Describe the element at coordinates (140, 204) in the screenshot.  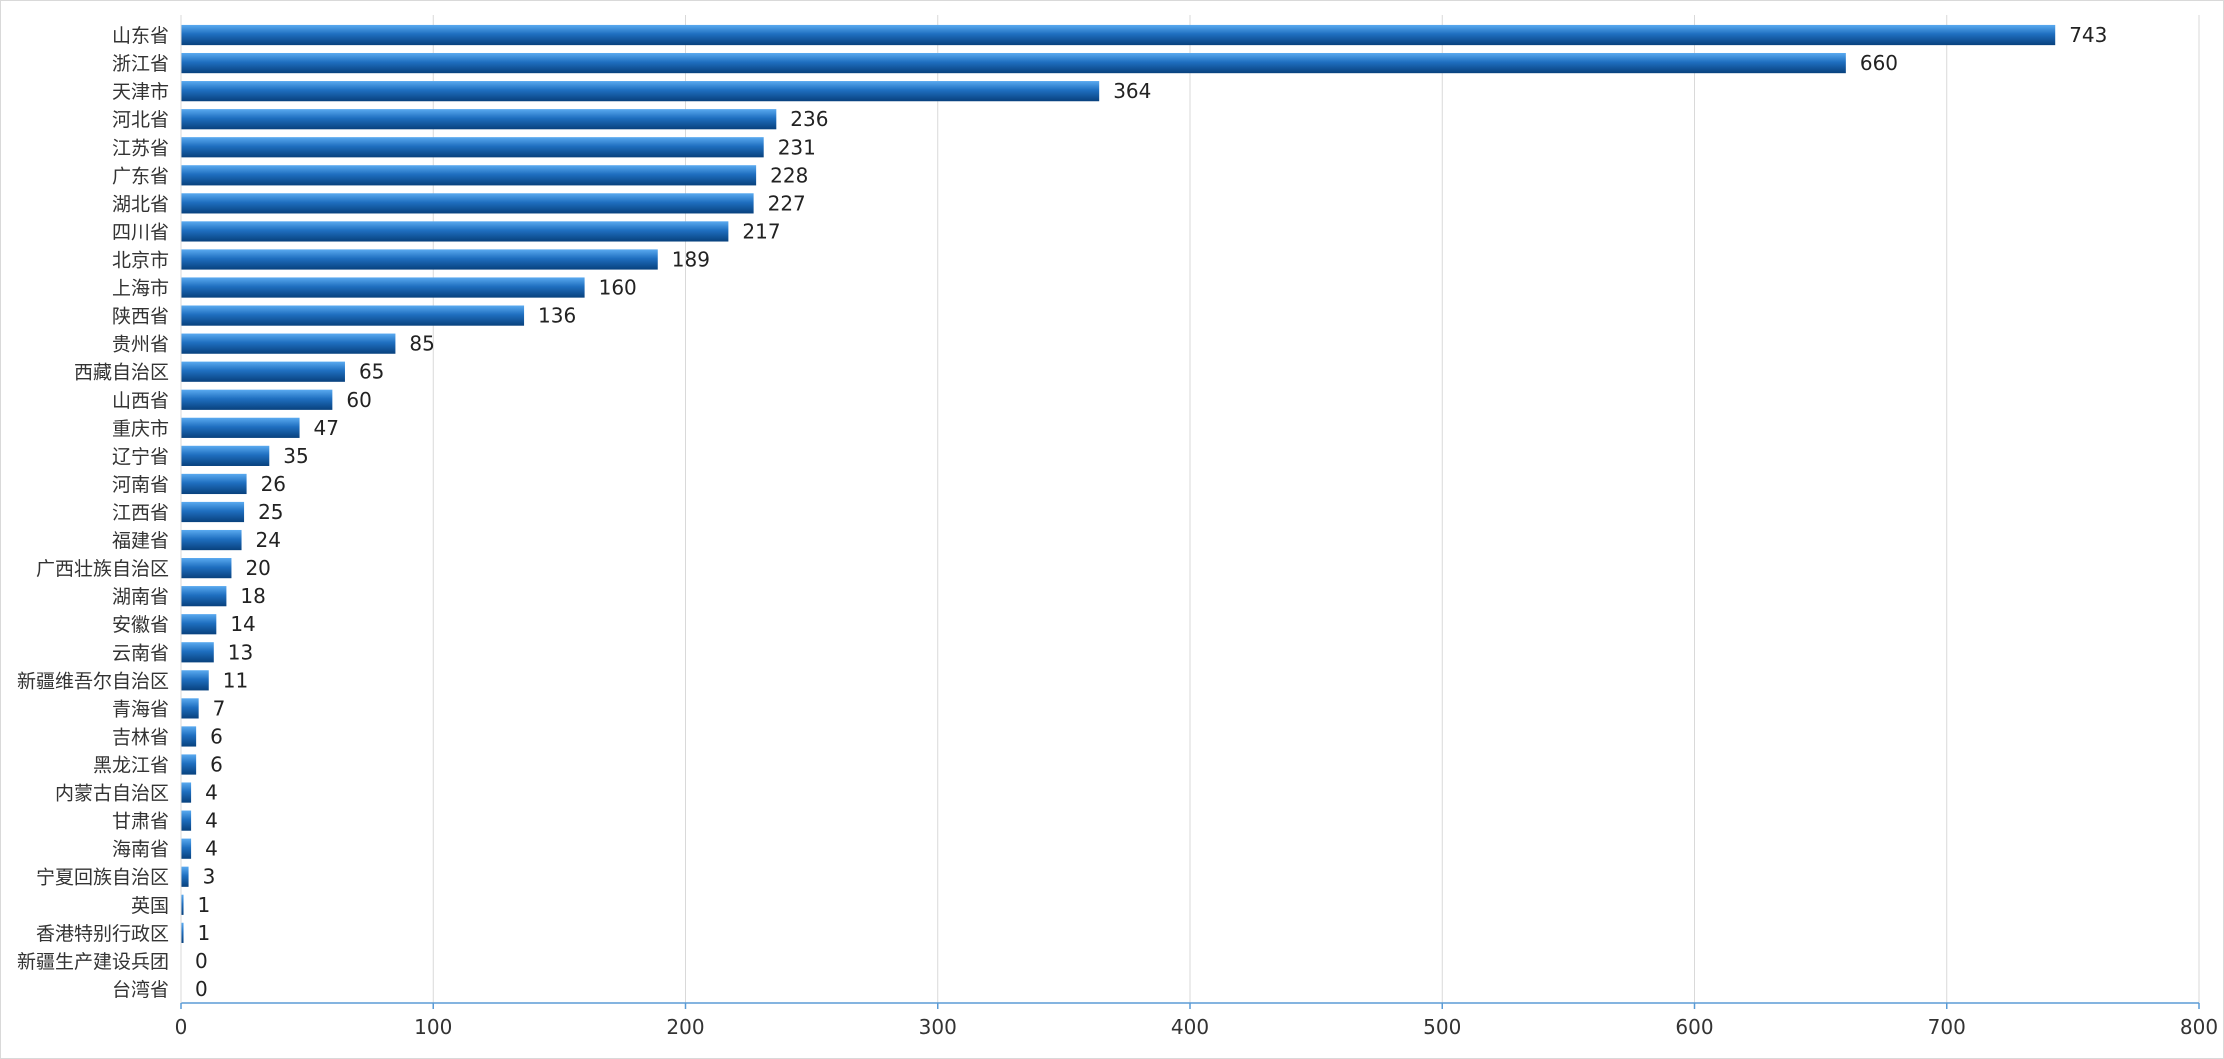
I see `category-label-6: 湖北省` at that location.